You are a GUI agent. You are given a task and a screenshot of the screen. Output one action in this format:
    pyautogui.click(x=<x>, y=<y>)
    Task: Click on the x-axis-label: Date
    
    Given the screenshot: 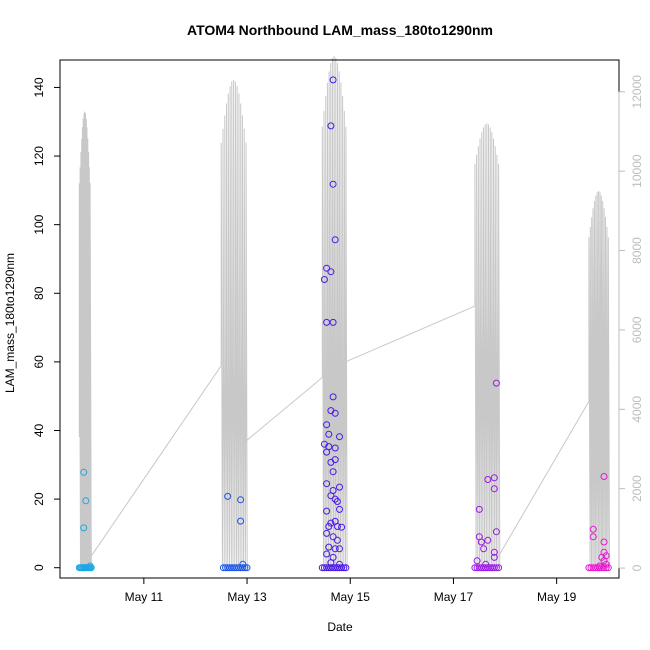 What is the action you would take?
    pyautogui.click(x=340, y=627)
    